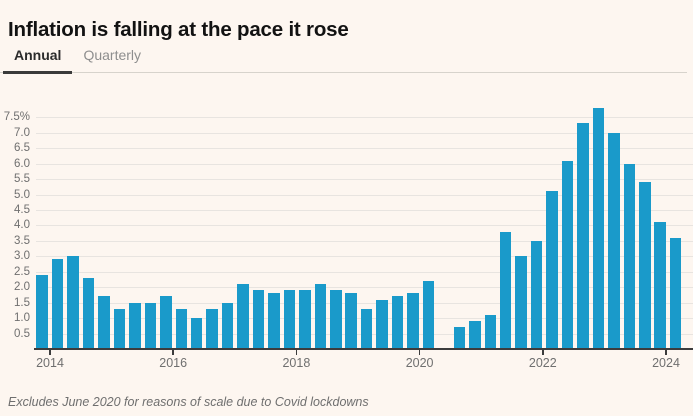 The height and width of the screenshot is (416, 693). I want to click on bar-q4-2022, so click(598, 228).